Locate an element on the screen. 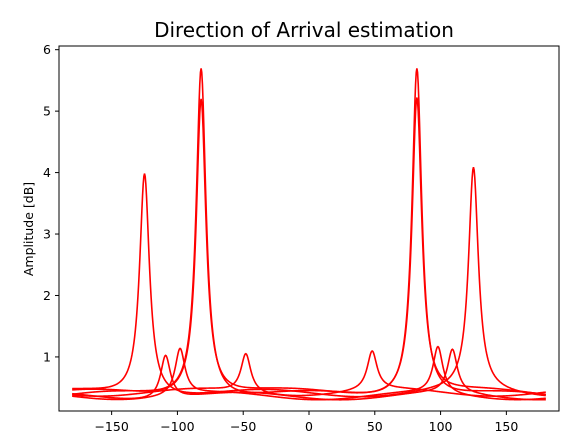 This screenshot has width=579, height=439. x-tick-label: 100 is located at coordinates (441, 426).